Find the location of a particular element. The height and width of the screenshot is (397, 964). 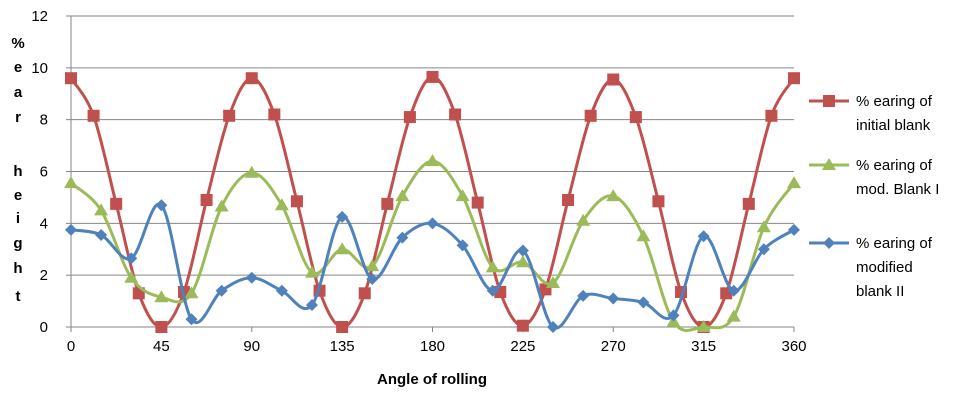

legend-entry: % earing of modified blank II is located at coordinates (871, 267).